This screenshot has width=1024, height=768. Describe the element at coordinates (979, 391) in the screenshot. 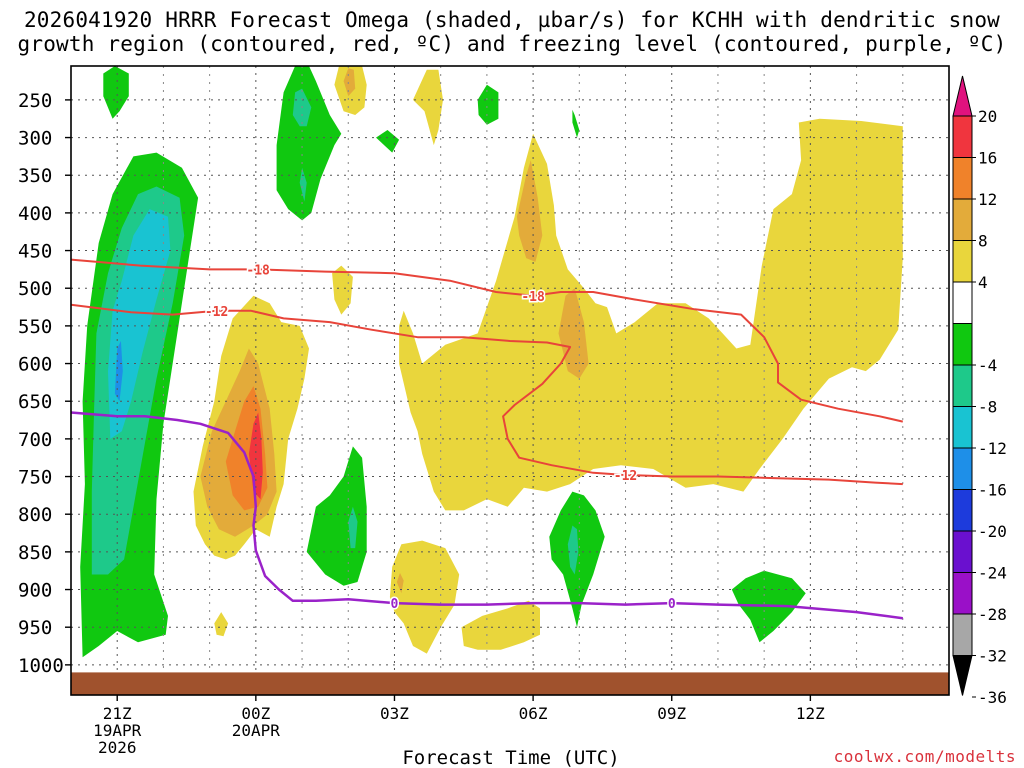

I see `colorbar: 20 16 12 8 4 -4 -8 -12 -16 -20 -24 -28 -32 -36` at that location.